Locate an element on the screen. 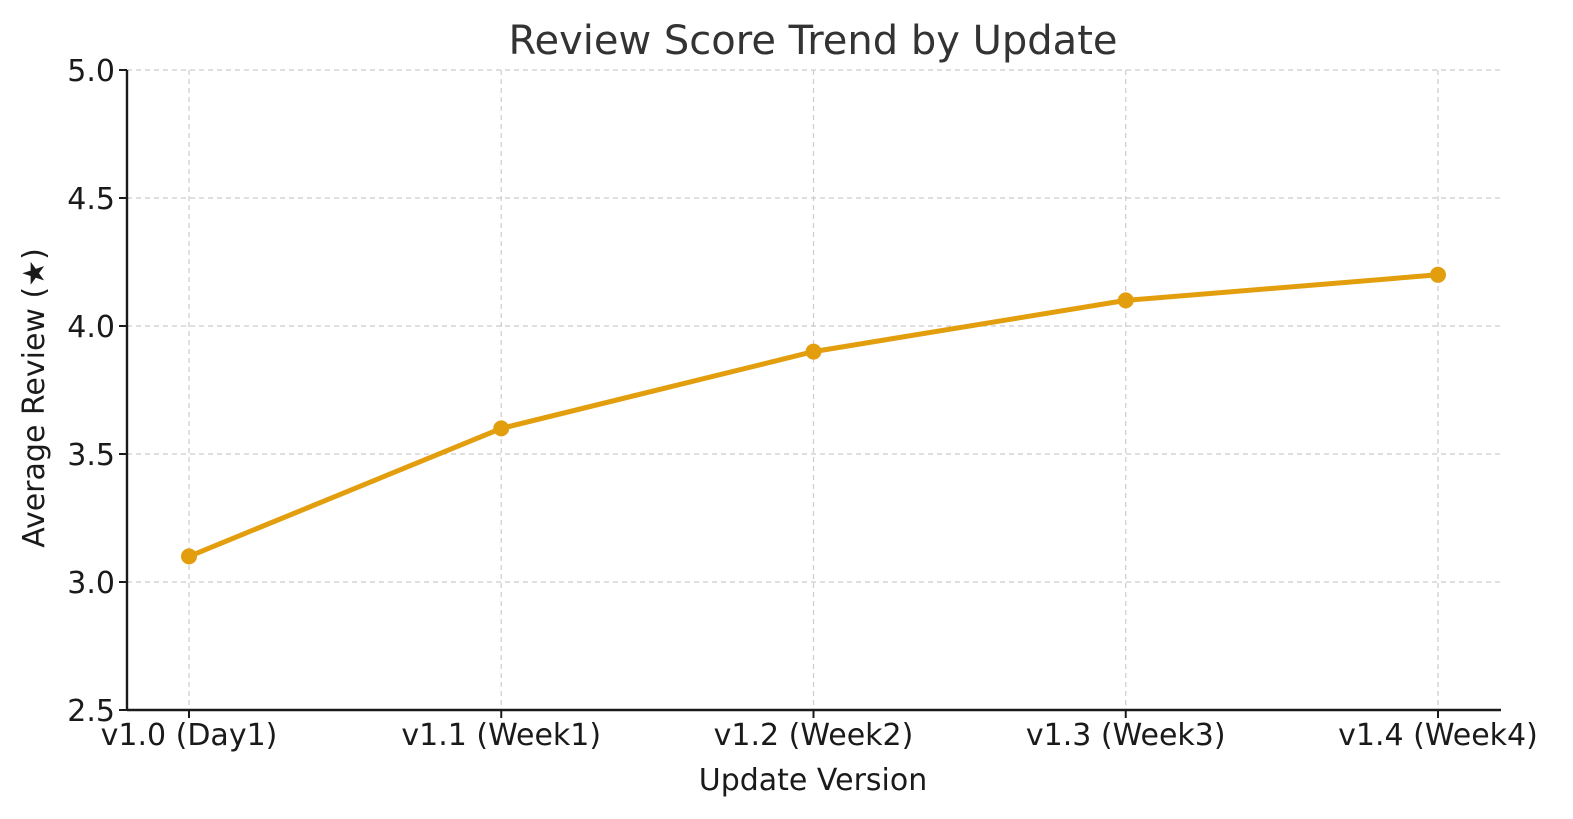 This screenshot has height=819, width=1573. y-tick-label: 4.5 is located at coordinates (91, 199).